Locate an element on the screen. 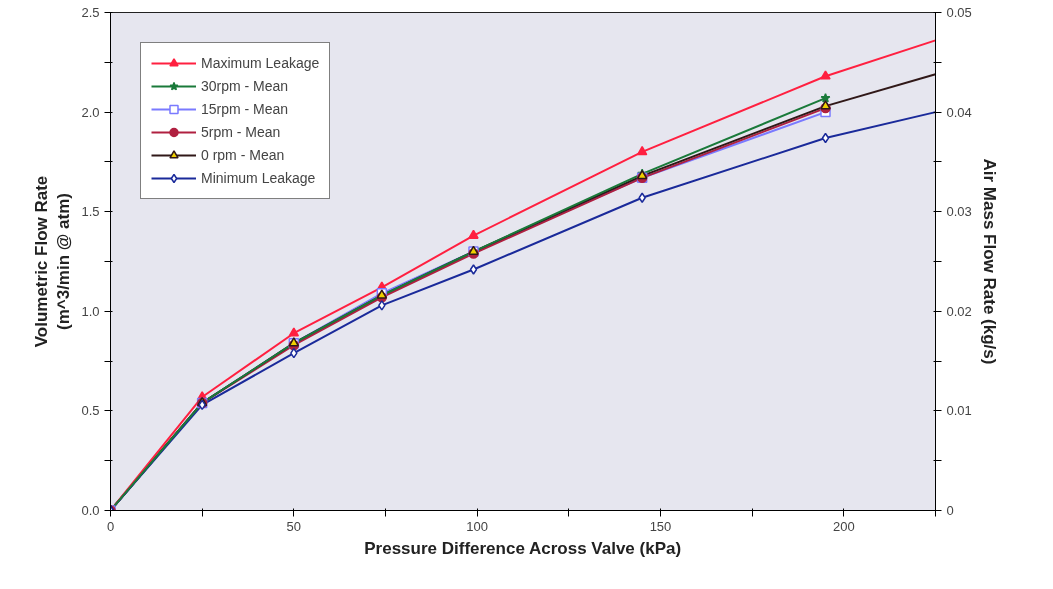  y2-axis-title: Air Mass Flow Rate (kg/s) is located at coordinates (989, 261).